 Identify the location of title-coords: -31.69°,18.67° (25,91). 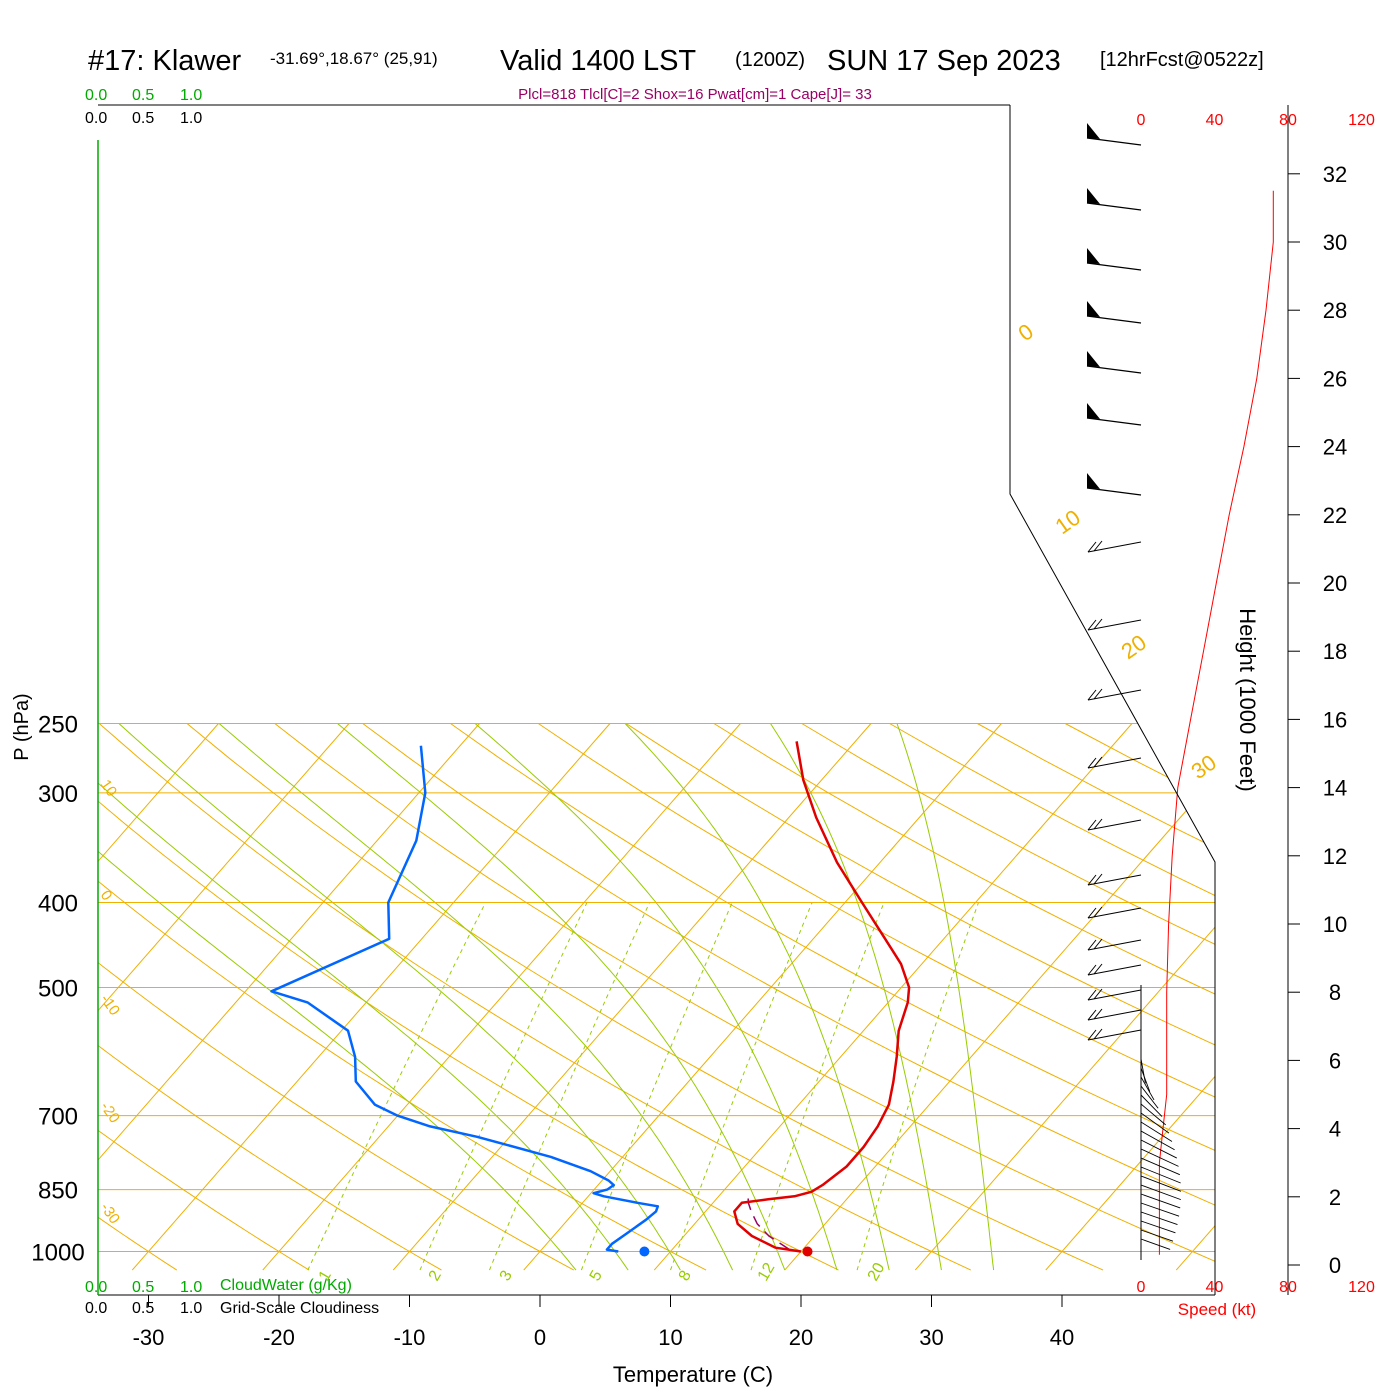
(354, 58).